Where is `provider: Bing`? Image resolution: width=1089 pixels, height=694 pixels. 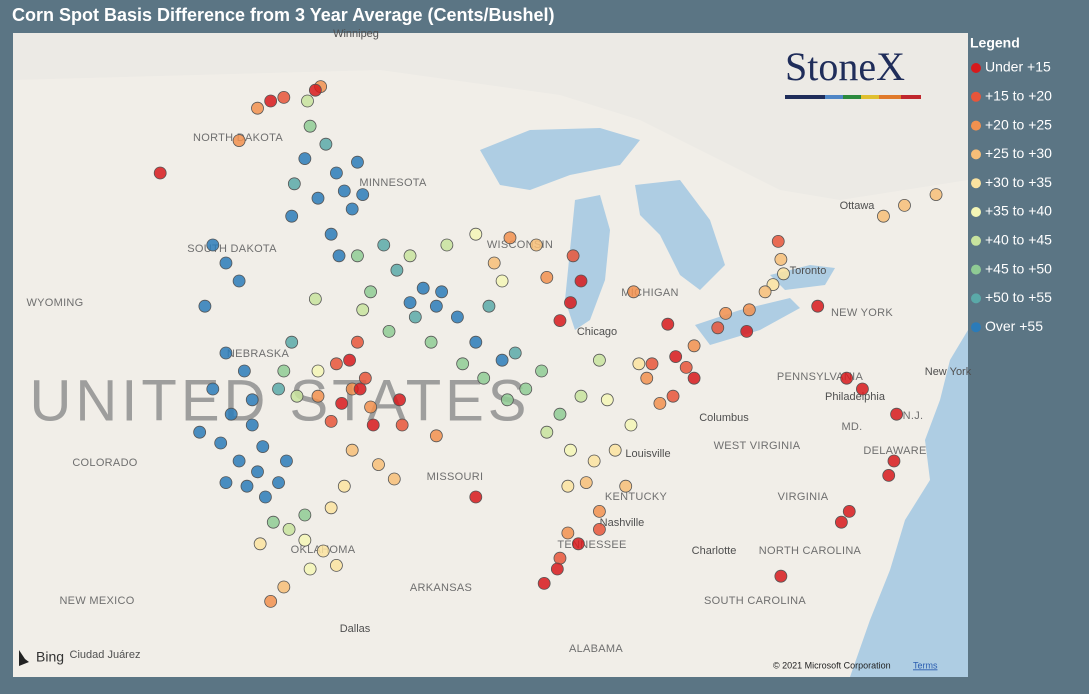 provider: Bing is located at coordinates (50, 657).